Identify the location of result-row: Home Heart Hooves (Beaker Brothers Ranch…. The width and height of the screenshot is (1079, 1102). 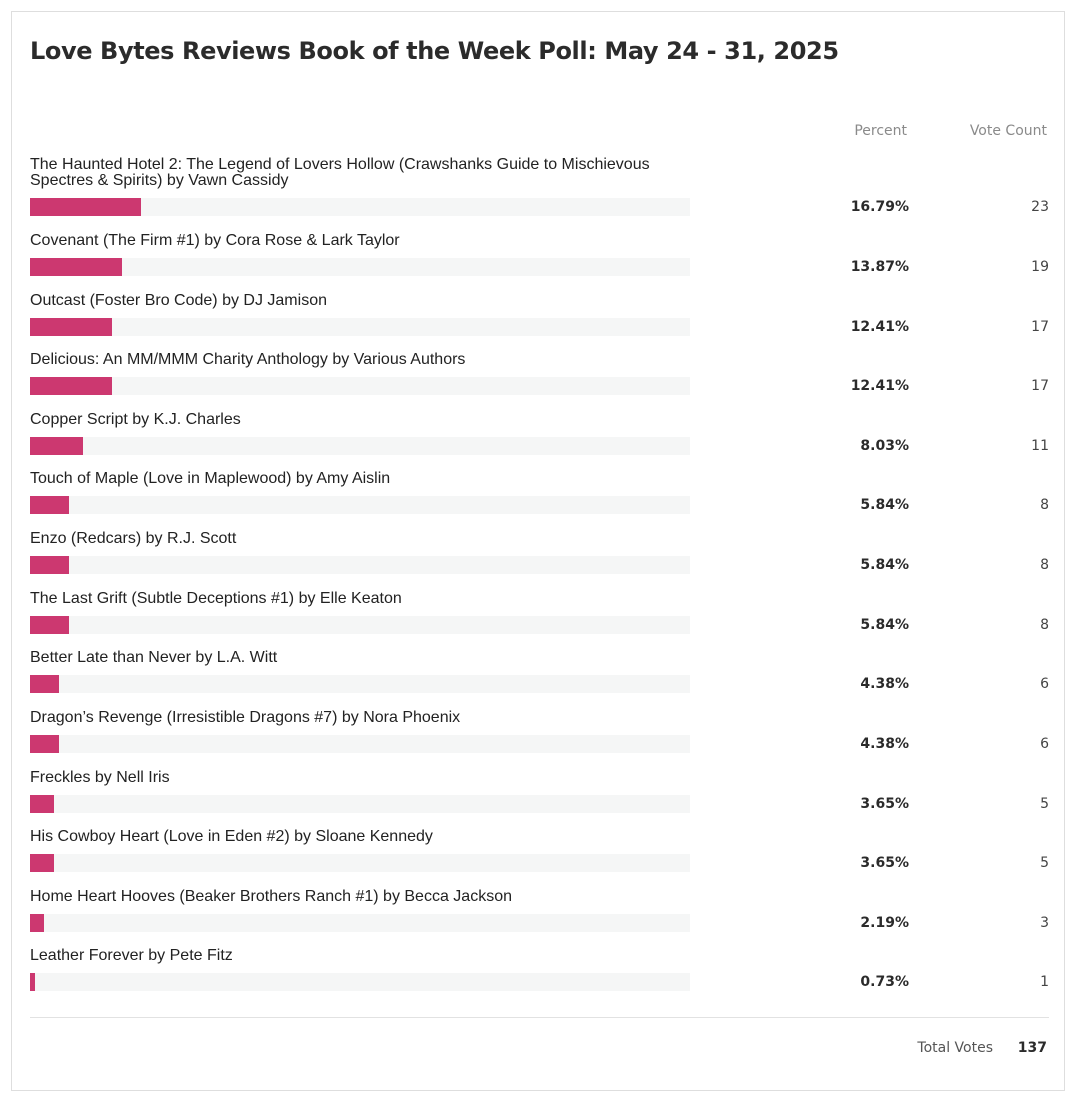
(539, 904).